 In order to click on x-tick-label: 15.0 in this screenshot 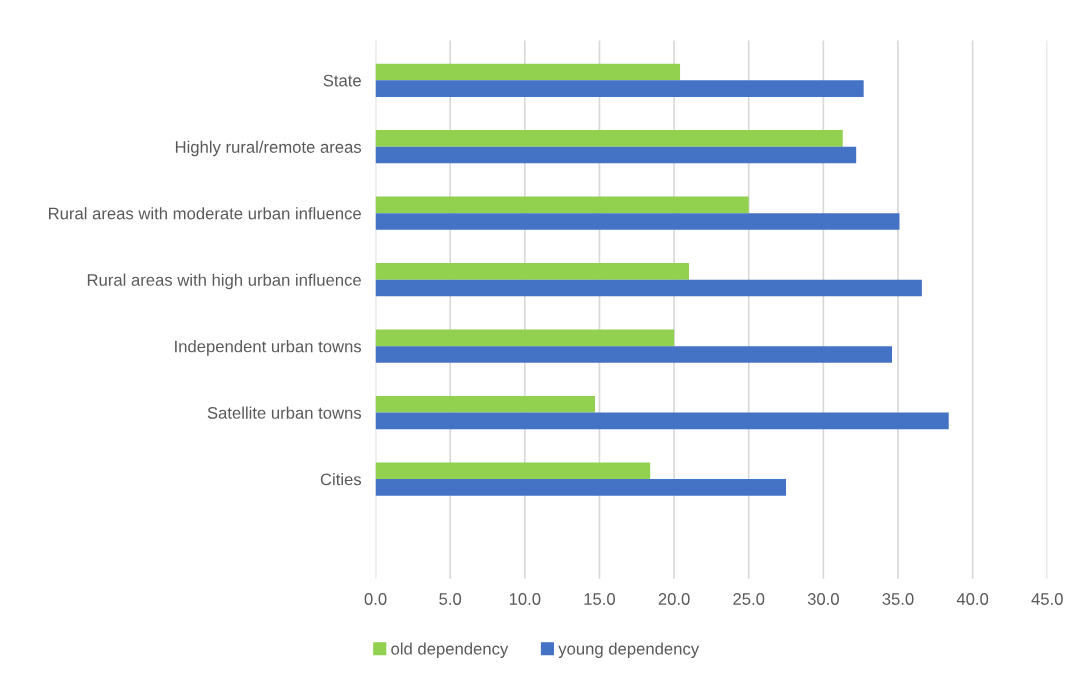, I will do `click(600, 599)`.